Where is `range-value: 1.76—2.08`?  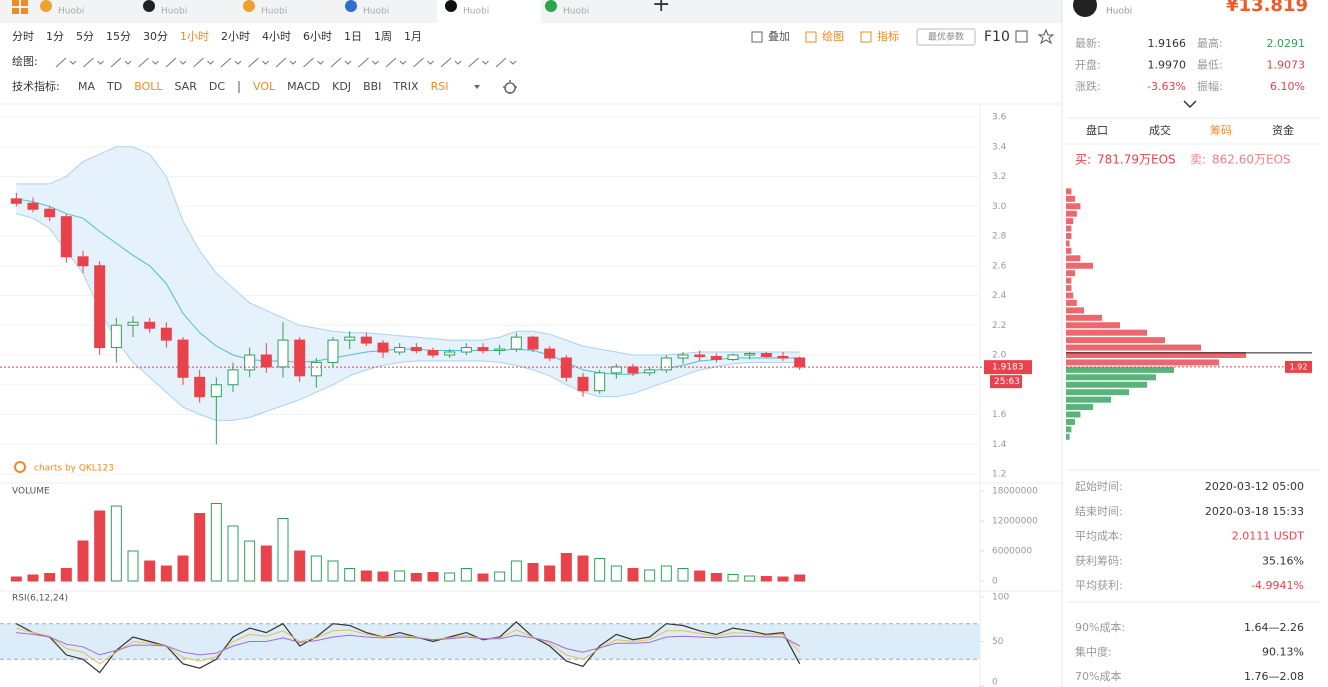
range-value: 1.76—2.08 is located at coordinates (1274, 676).